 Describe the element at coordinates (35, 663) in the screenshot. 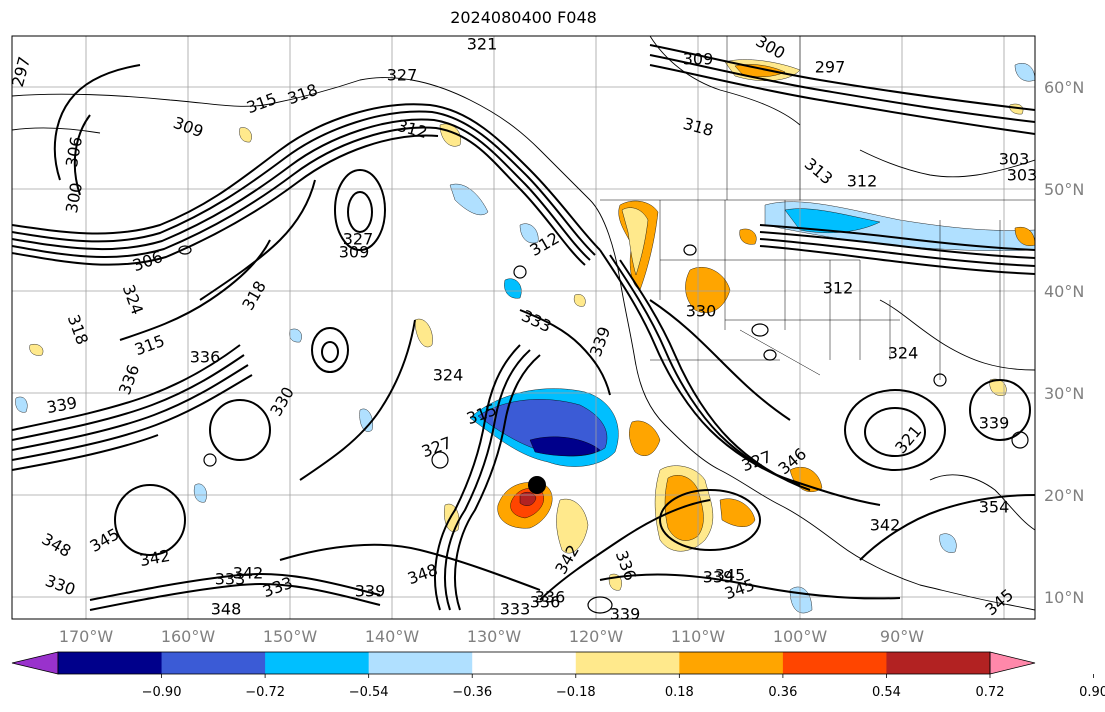

I see `colorbar-extend-low` at that location.